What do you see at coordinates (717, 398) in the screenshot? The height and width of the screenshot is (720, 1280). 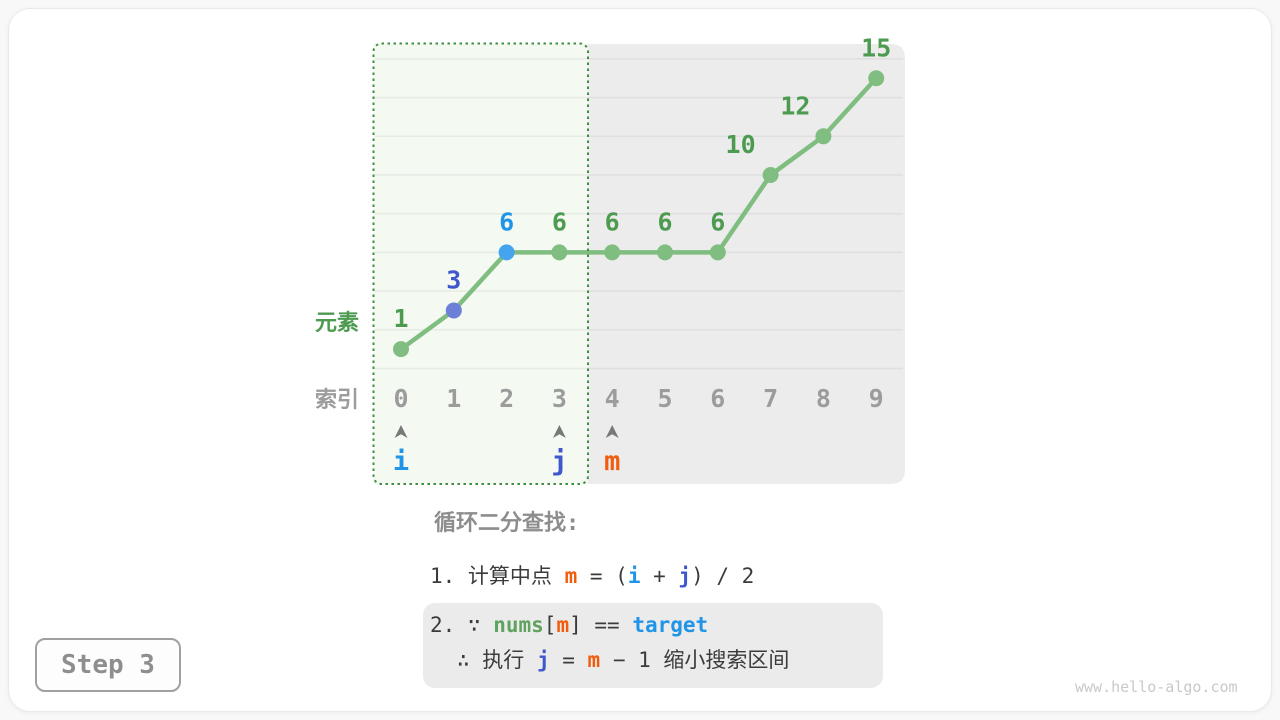 I see `index-label: 6` at bounding box center [717, 398].